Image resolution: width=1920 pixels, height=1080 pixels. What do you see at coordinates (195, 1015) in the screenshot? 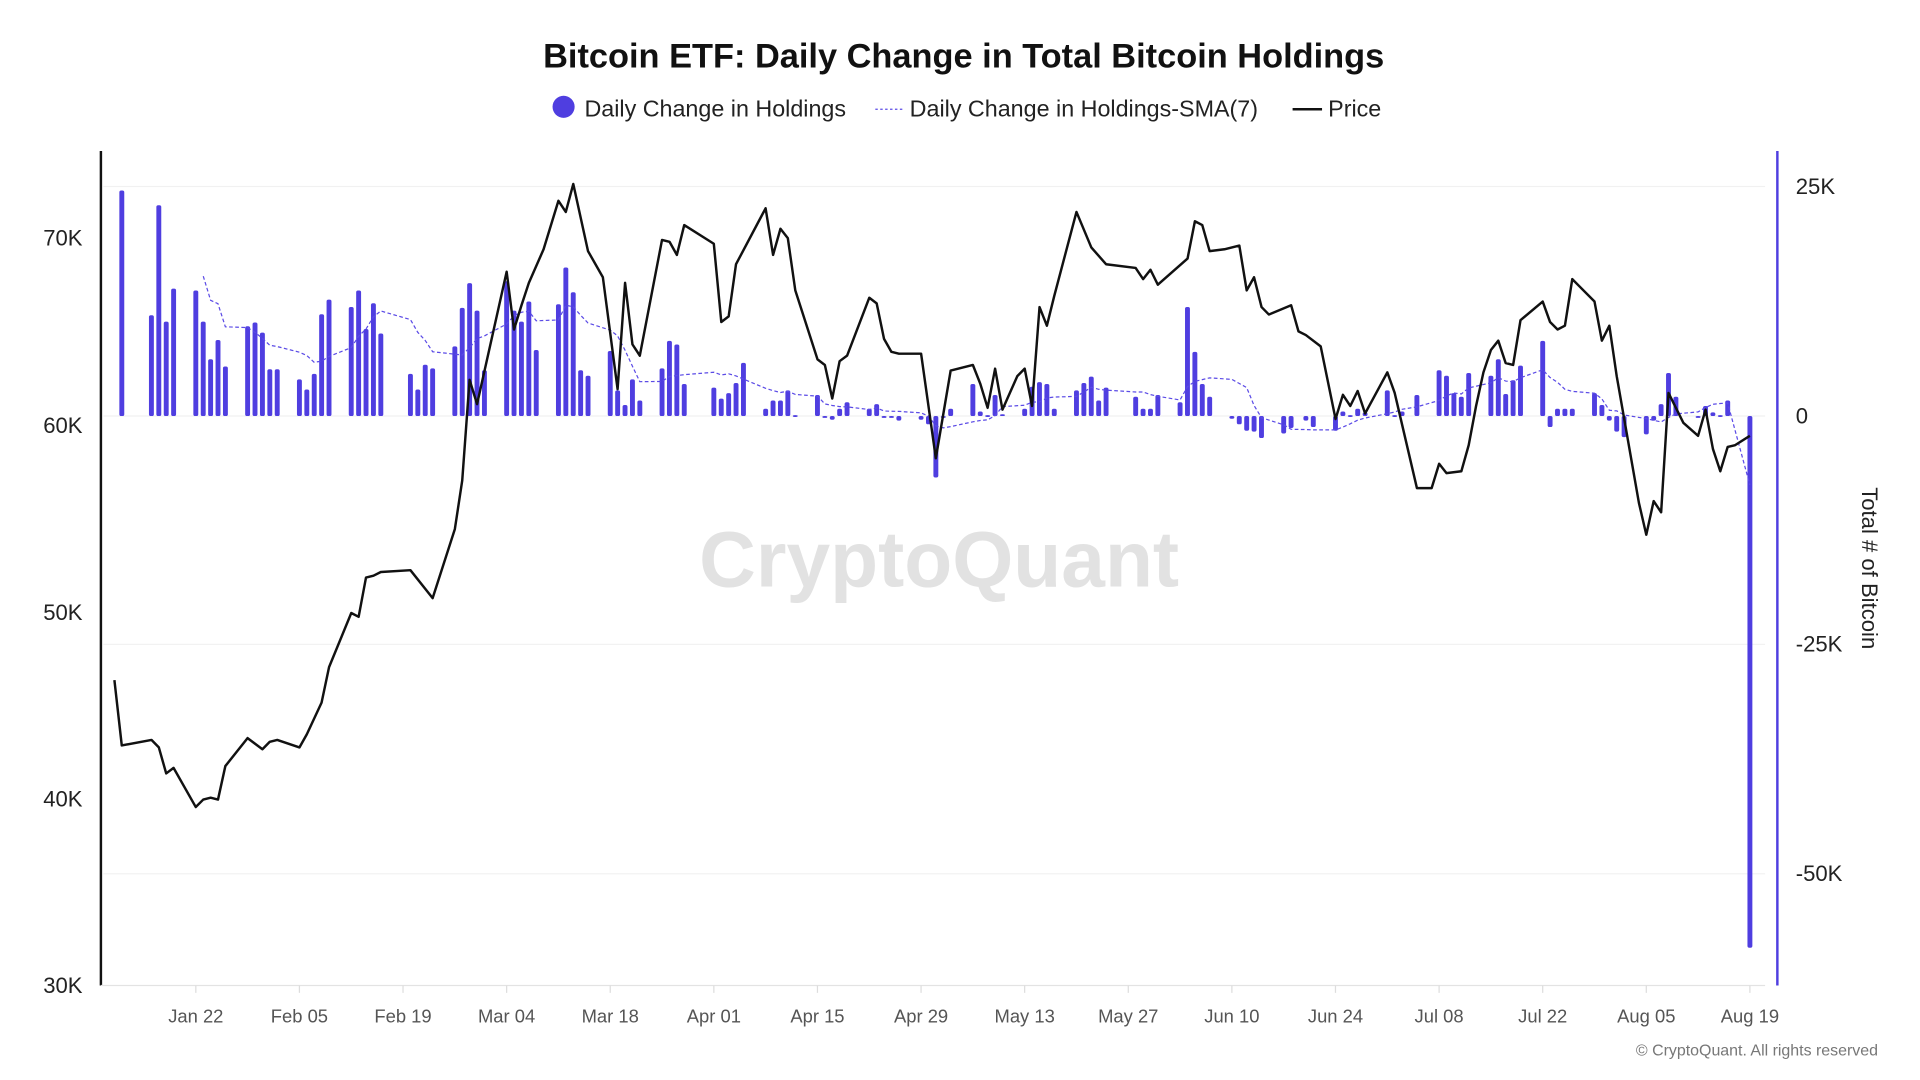
I see `x-tick-label: Jan 22` at bounding box center [195, 1015].